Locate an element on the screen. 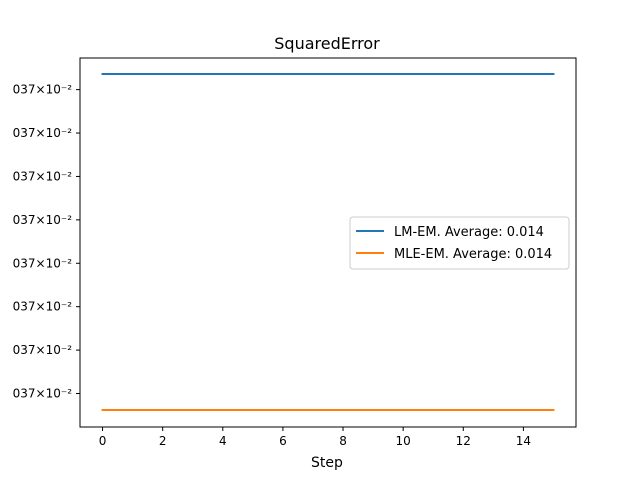 The height and width of the screenshot is (480, 640). x-tick-label: 12 is located at coordinates (463, 441).